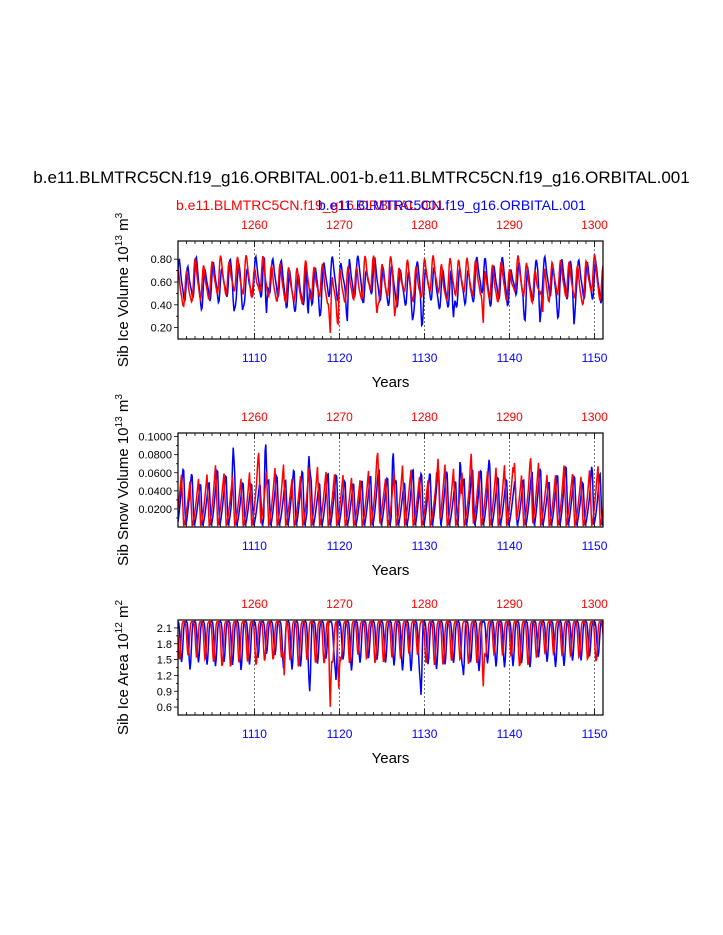 The image size is (723, 935). Describe the element at coordinates (155, 456) in the screenshot. I see `y-tick-label: 0.0800` at that location.